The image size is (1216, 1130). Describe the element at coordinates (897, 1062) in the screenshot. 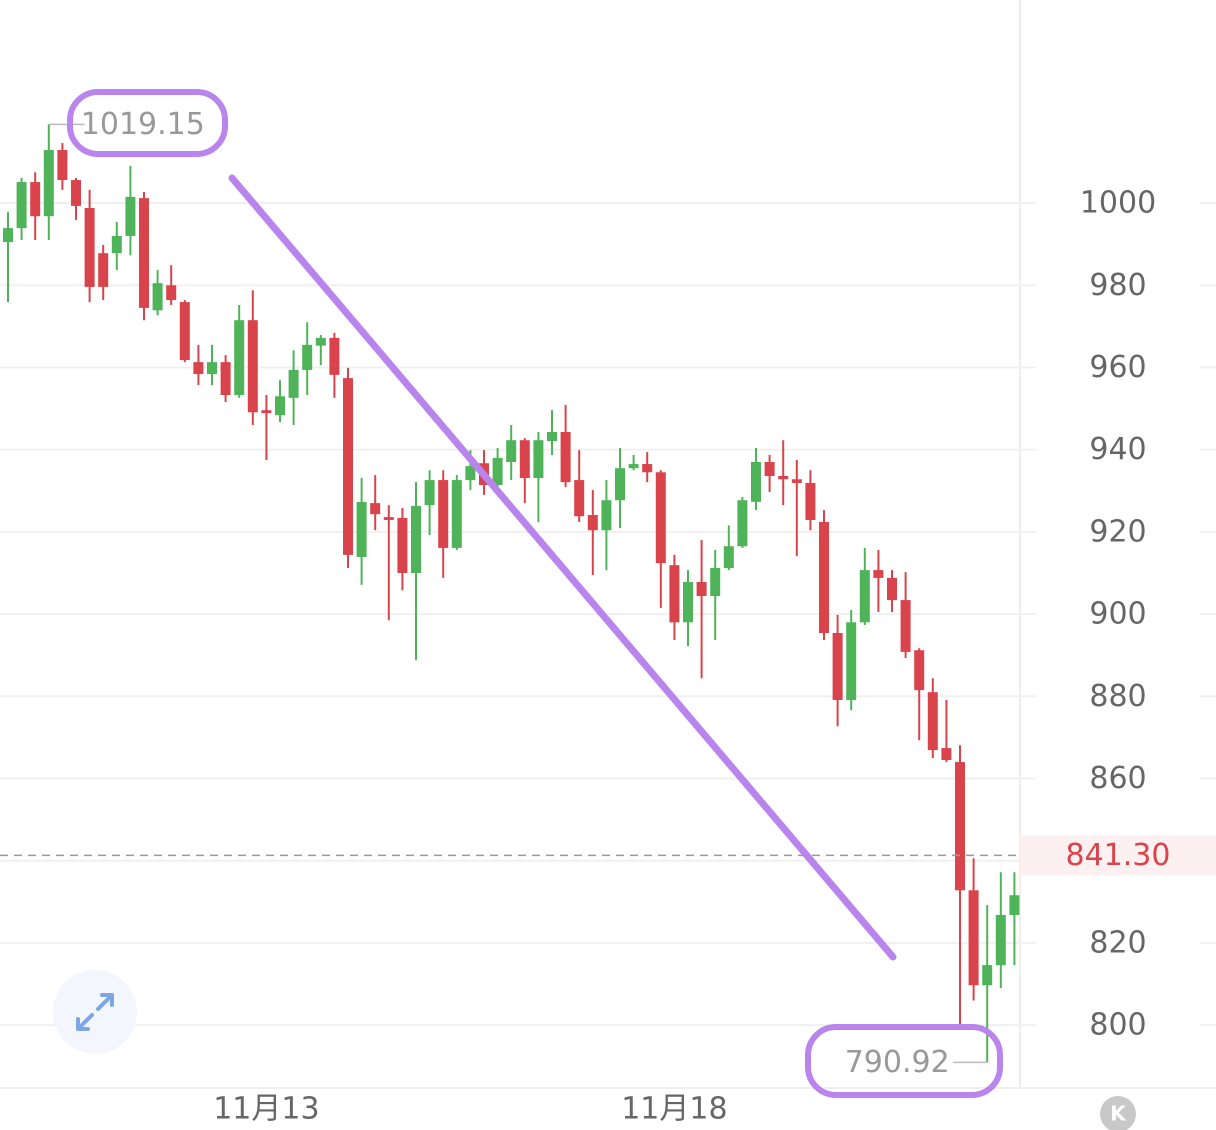

I see `low-marker-label: 790.92` at that location.